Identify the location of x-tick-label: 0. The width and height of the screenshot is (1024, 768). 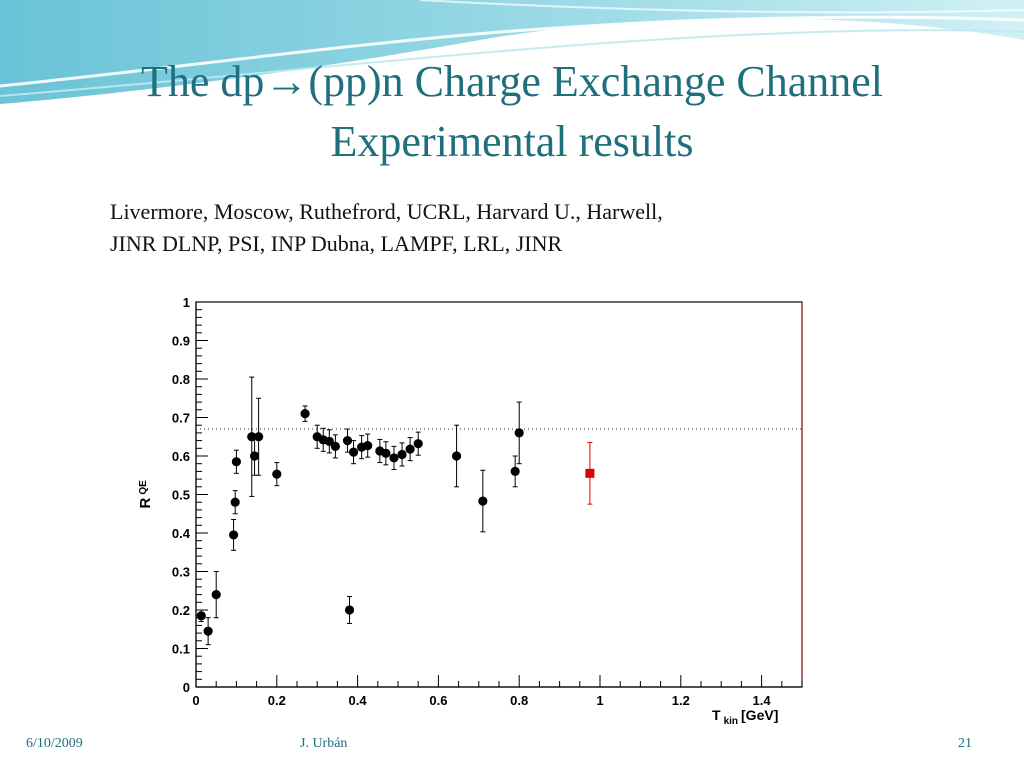
(195, 700).